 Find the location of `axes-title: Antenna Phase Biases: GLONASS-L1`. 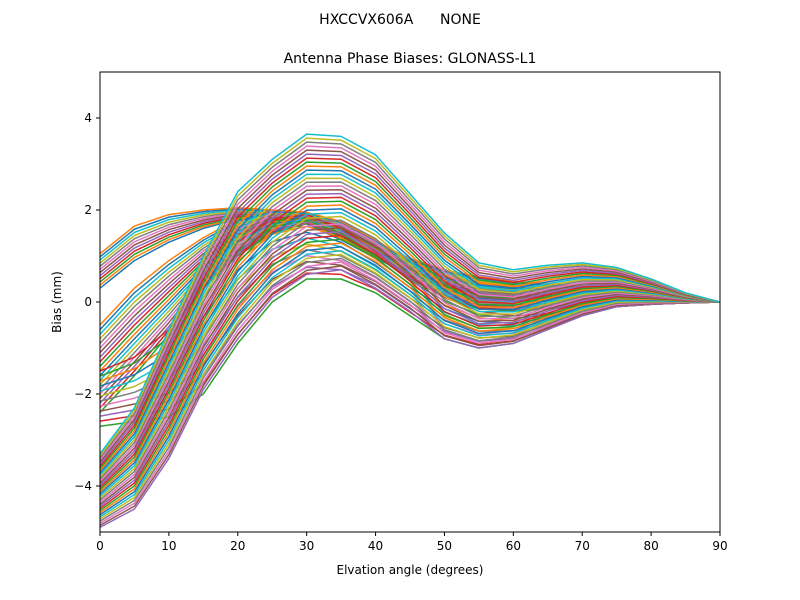

axes-title: Antenna Phase Biases: GLONASS-L1 is located at coordinates (410, 59).